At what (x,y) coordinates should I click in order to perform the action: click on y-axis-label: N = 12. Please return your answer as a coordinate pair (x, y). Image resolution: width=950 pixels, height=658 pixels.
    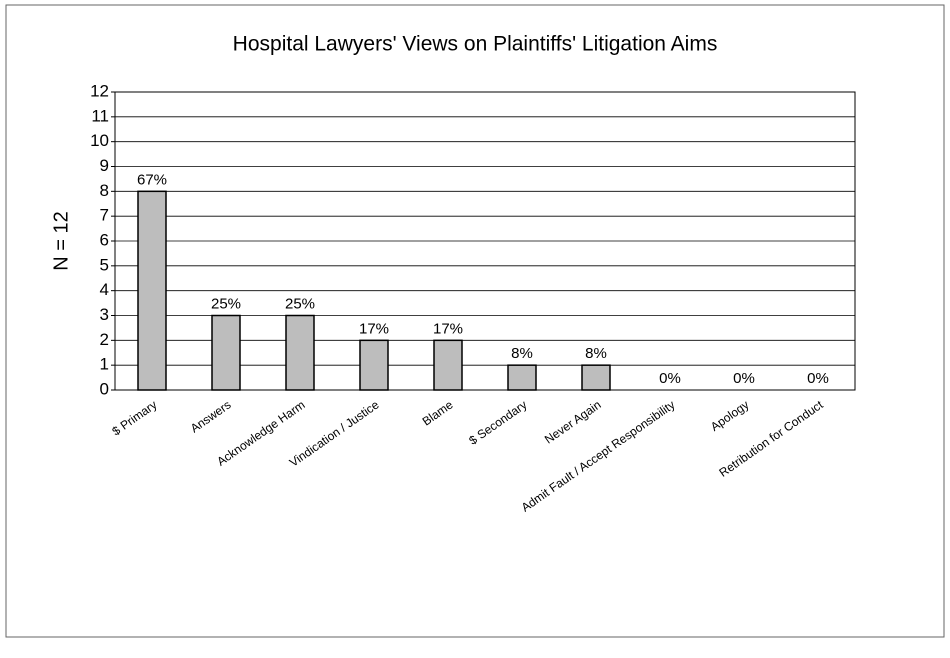
    Looking at the image, I should click on (61, 240).